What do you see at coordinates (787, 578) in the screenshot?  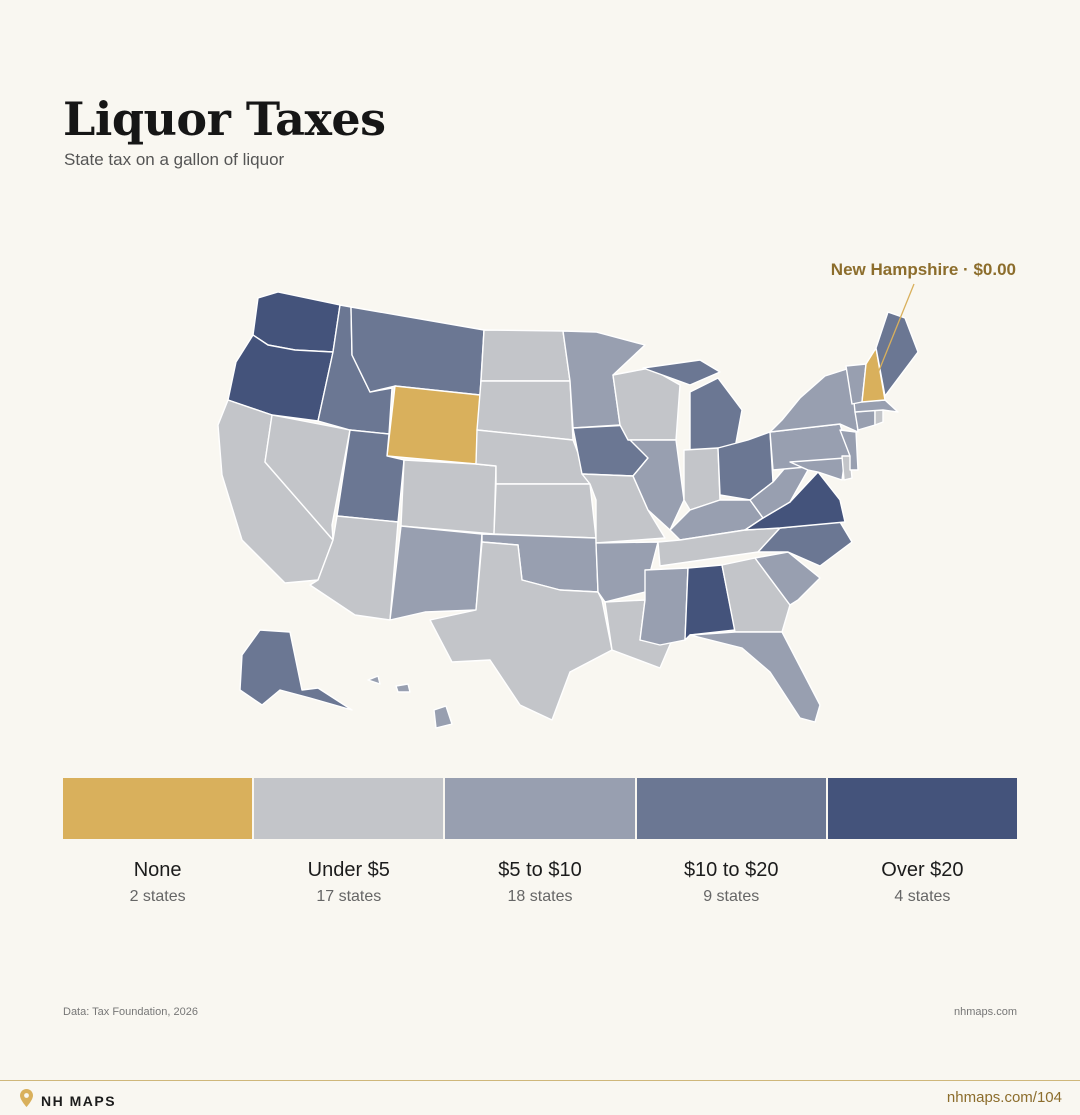 I see `state-SC` at bounding box center [787, 578].